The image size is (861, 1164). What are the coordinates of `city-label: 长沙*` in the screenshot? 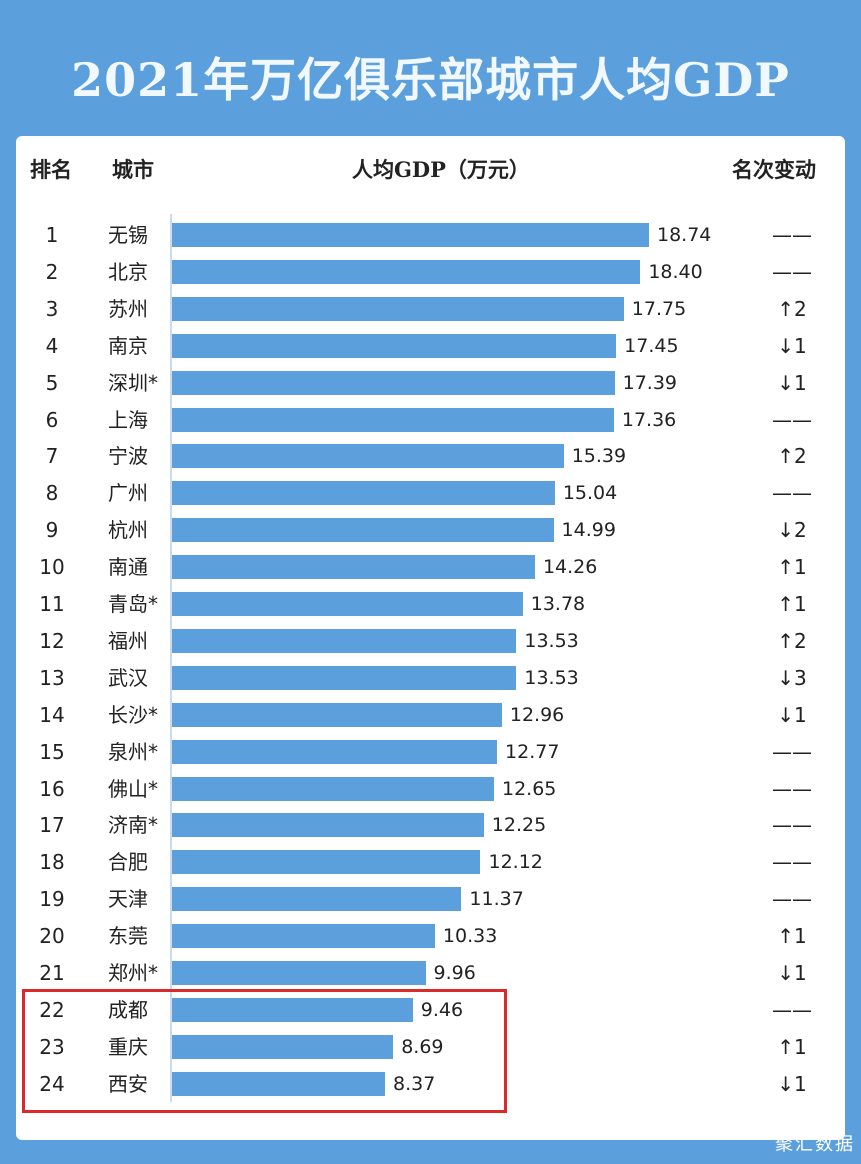 It's located at (133, 714).